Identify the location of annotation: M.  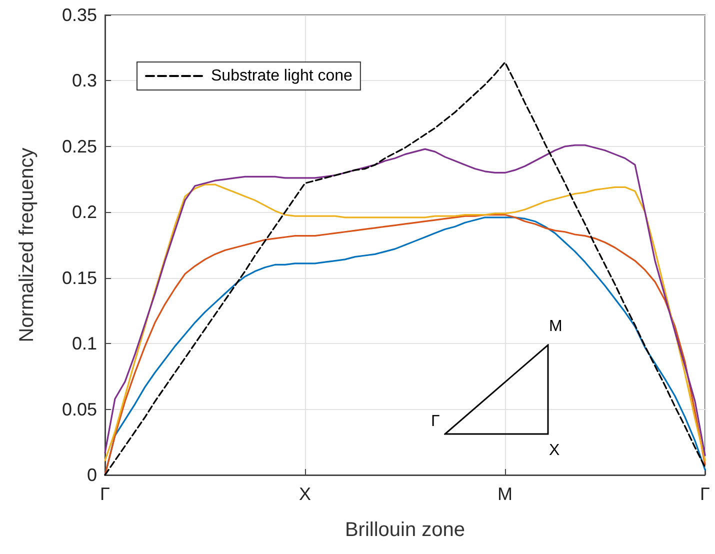
(555, 327).